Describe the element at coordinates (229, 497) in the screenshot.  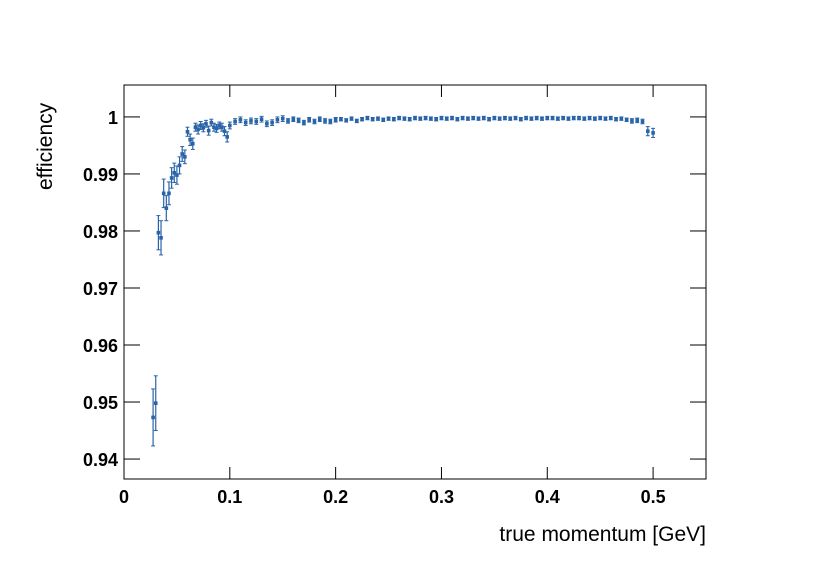
I see `x-tick-label: 0.1` at that location.